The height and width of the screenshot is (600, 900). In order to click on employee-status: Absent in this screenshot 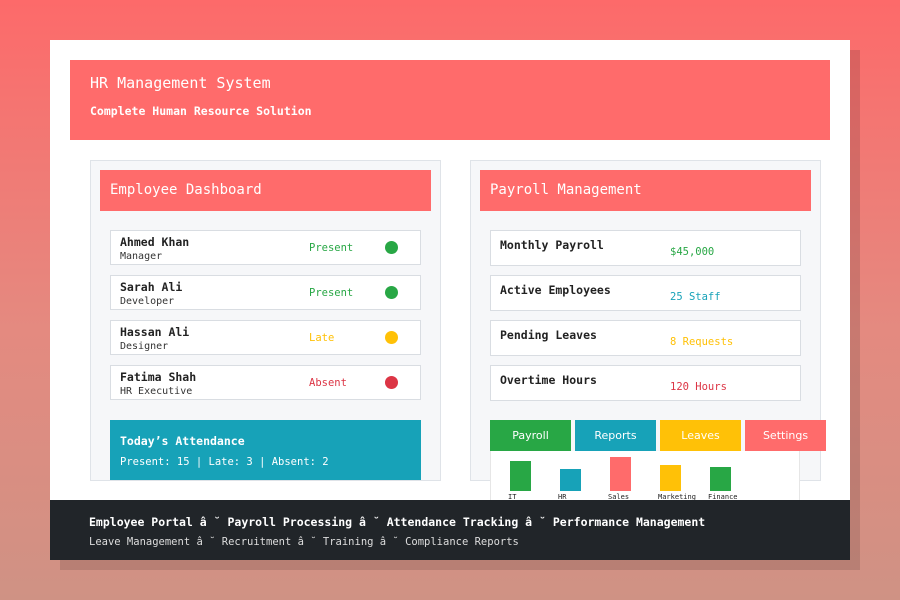, I will do `click(328, 383)`.